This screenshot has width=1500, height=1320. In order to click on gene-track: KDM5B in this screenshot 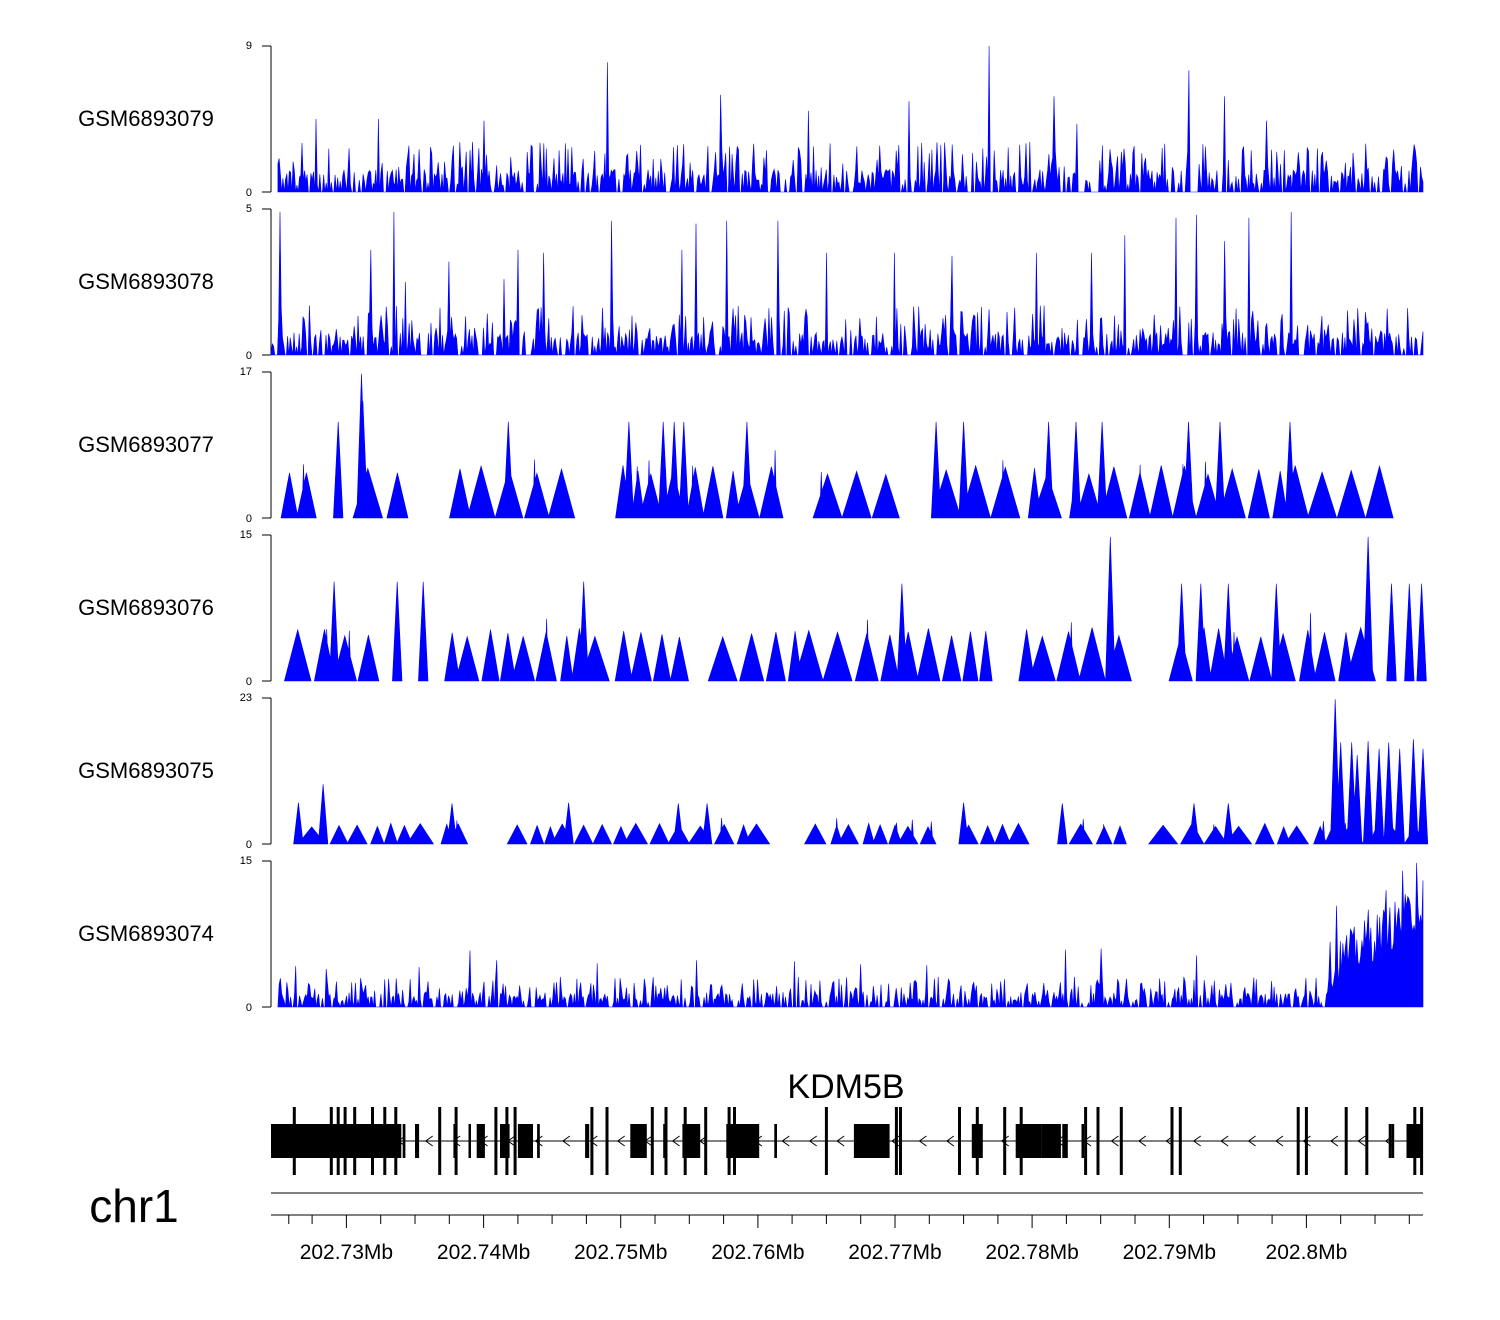, I will do `click(847, 1121)`.